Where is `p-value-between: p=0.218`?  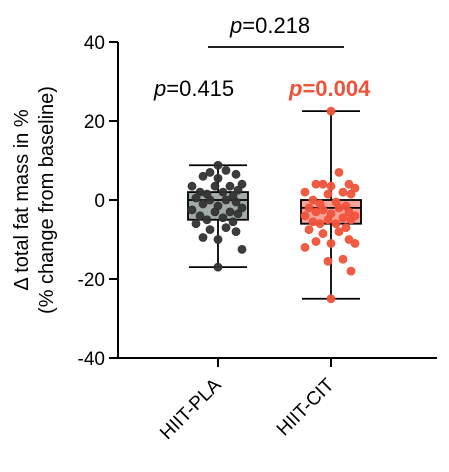
p-value-between: p=0.218 is located at coordinates (269, 25).